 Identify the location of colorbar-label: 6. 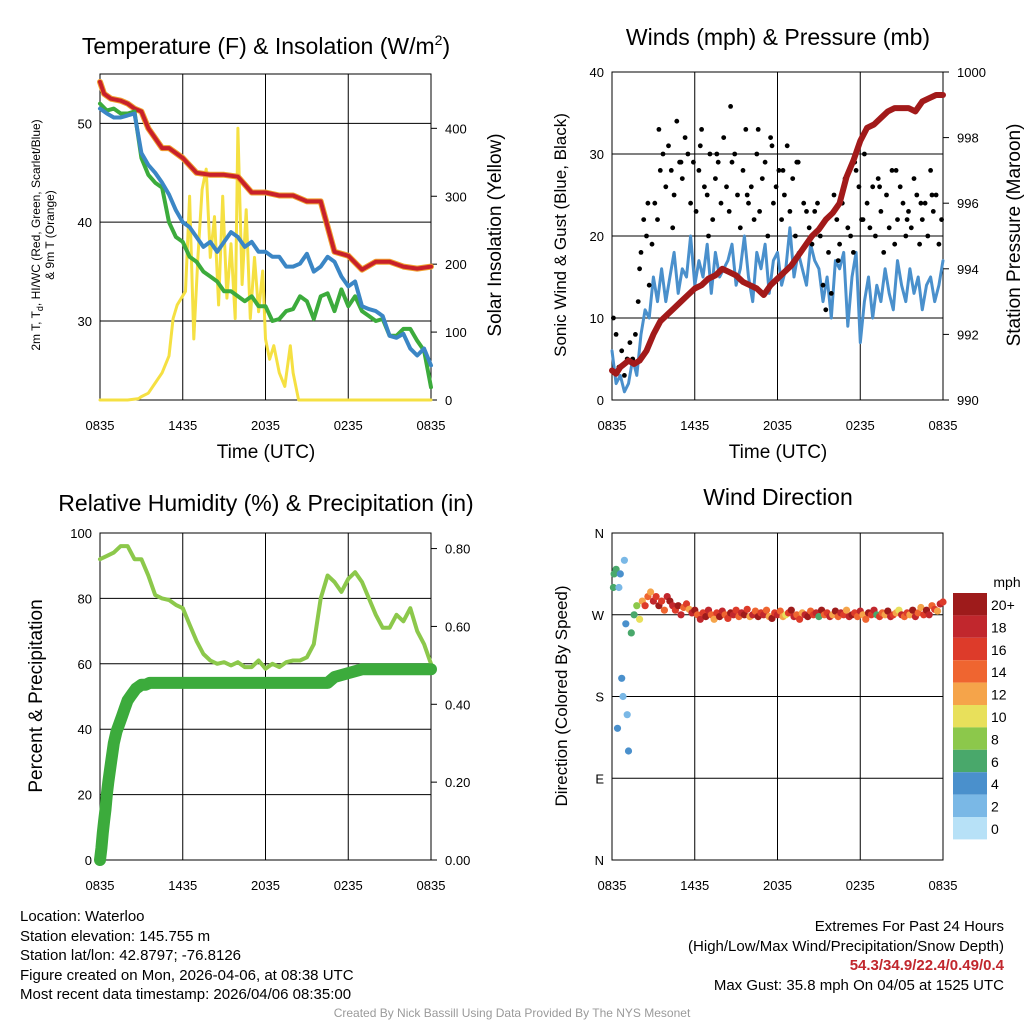
(995, 762).